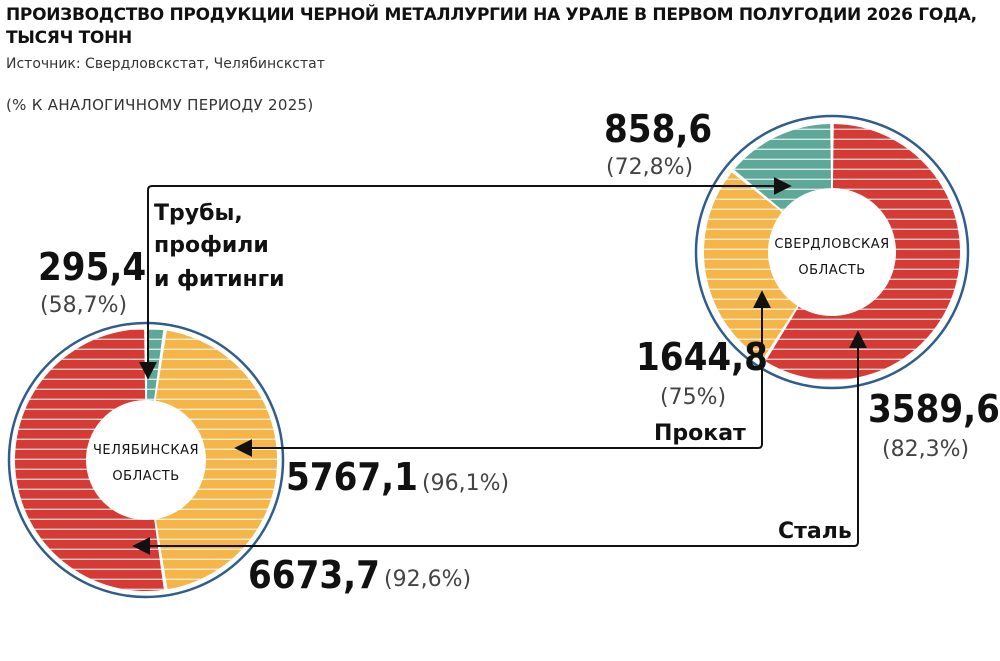  Describe the element at coordinates (700, 433) in the screenshot. I see `flow-label-rolled: Прокат` at that location.